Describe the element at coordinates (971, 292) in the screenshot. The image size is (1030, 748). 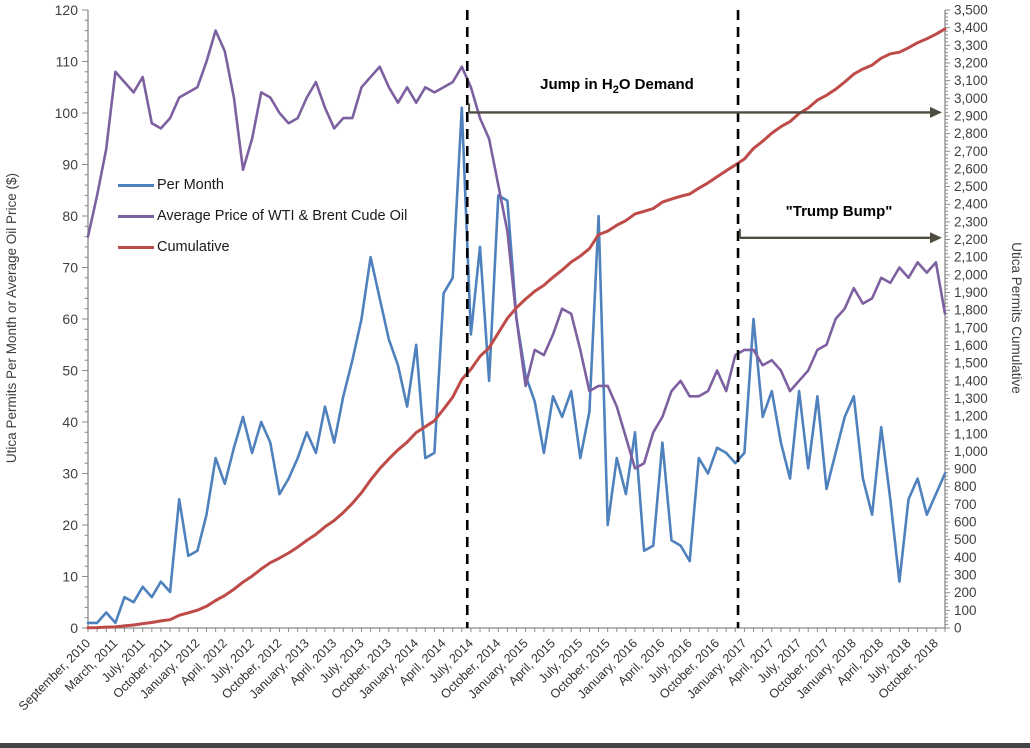
I see `right-tick-label: 1,900` at that location.